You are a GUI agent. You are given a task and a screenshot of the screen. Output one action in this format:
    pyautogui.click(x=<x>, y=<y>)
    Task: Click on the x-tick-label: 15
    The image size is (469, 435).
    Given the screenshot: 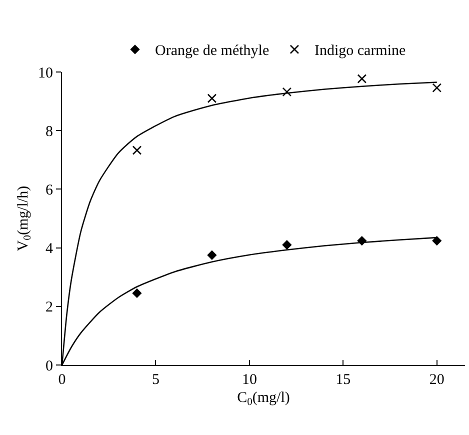 What is the action you would take?
    pyautogui.click(x=343, y=380)
    